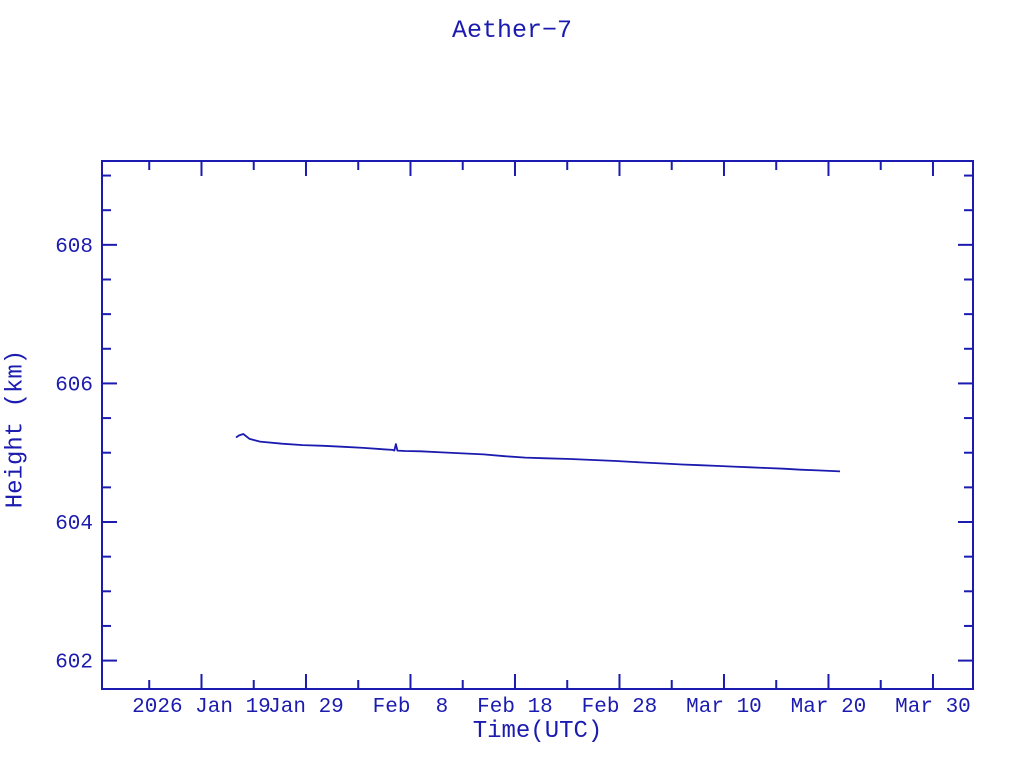  Describe the element at coordinates (306, 707) in the screenshot. I see `x-tick-label: Jan 29` at that location.